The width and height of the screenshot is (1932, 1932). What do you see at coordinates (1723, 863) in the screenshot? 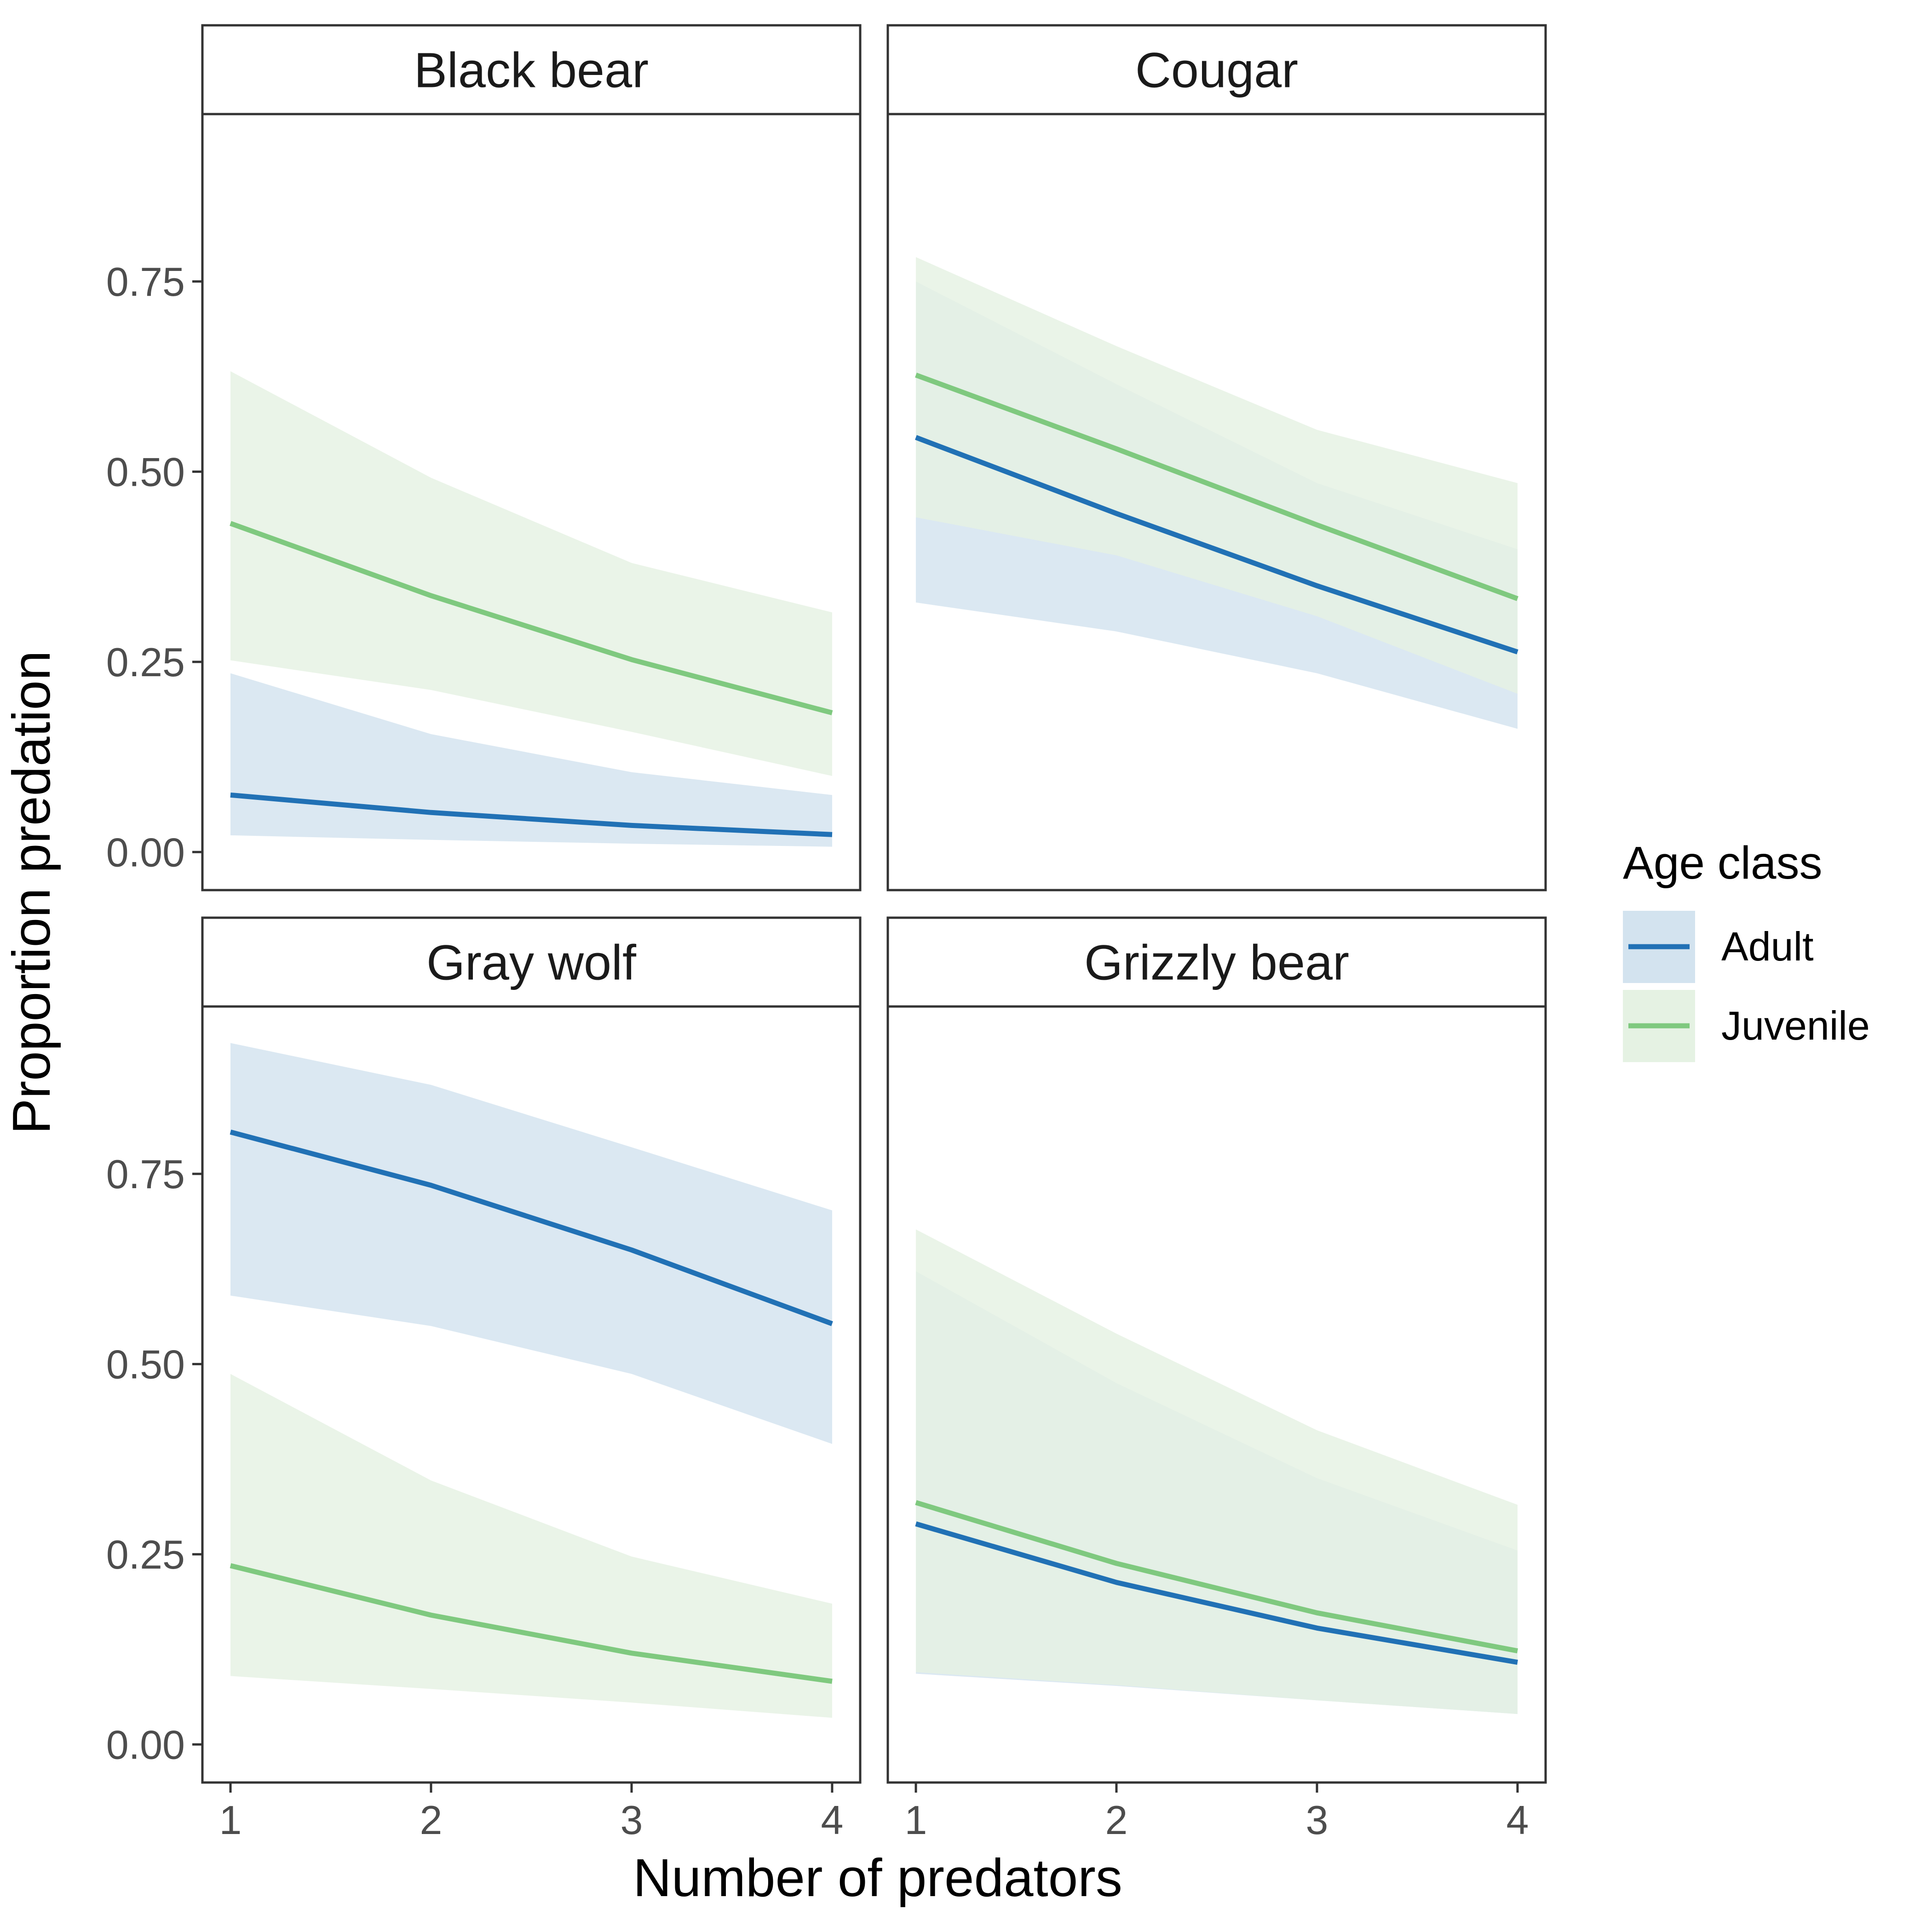
I see `legend-title: Age class` at bounding box center [1723, 863].